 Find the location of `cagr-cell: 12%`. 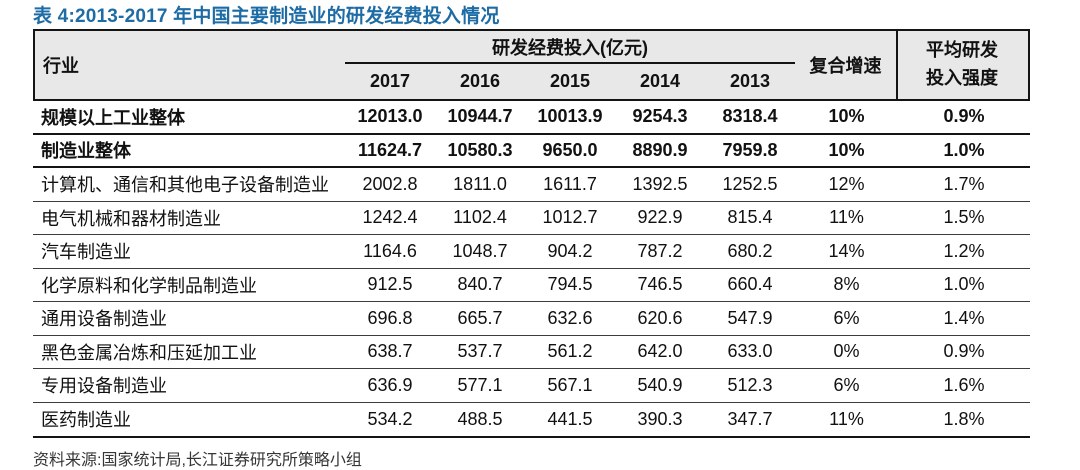

cagr-cell: 12% is located at coordinates (846, 183).